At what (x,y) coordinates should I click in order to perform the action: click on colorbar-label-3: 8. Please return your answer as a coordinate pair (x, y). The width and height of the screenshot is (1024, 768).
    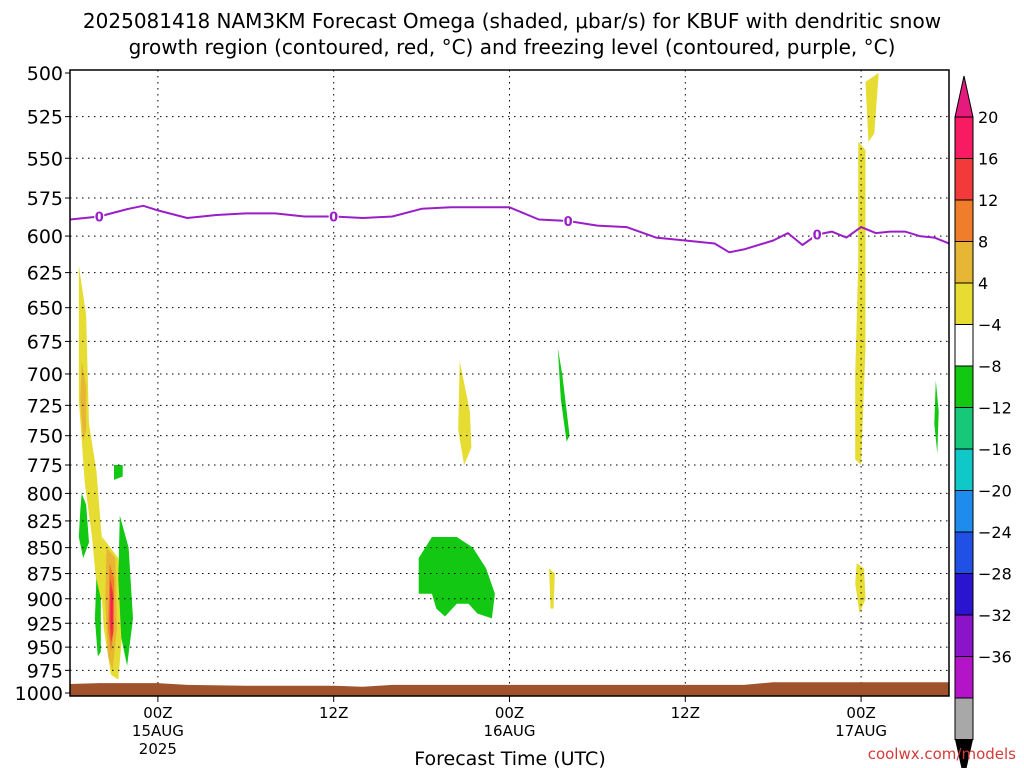
    Looking at the image, I should click on (983, 242).